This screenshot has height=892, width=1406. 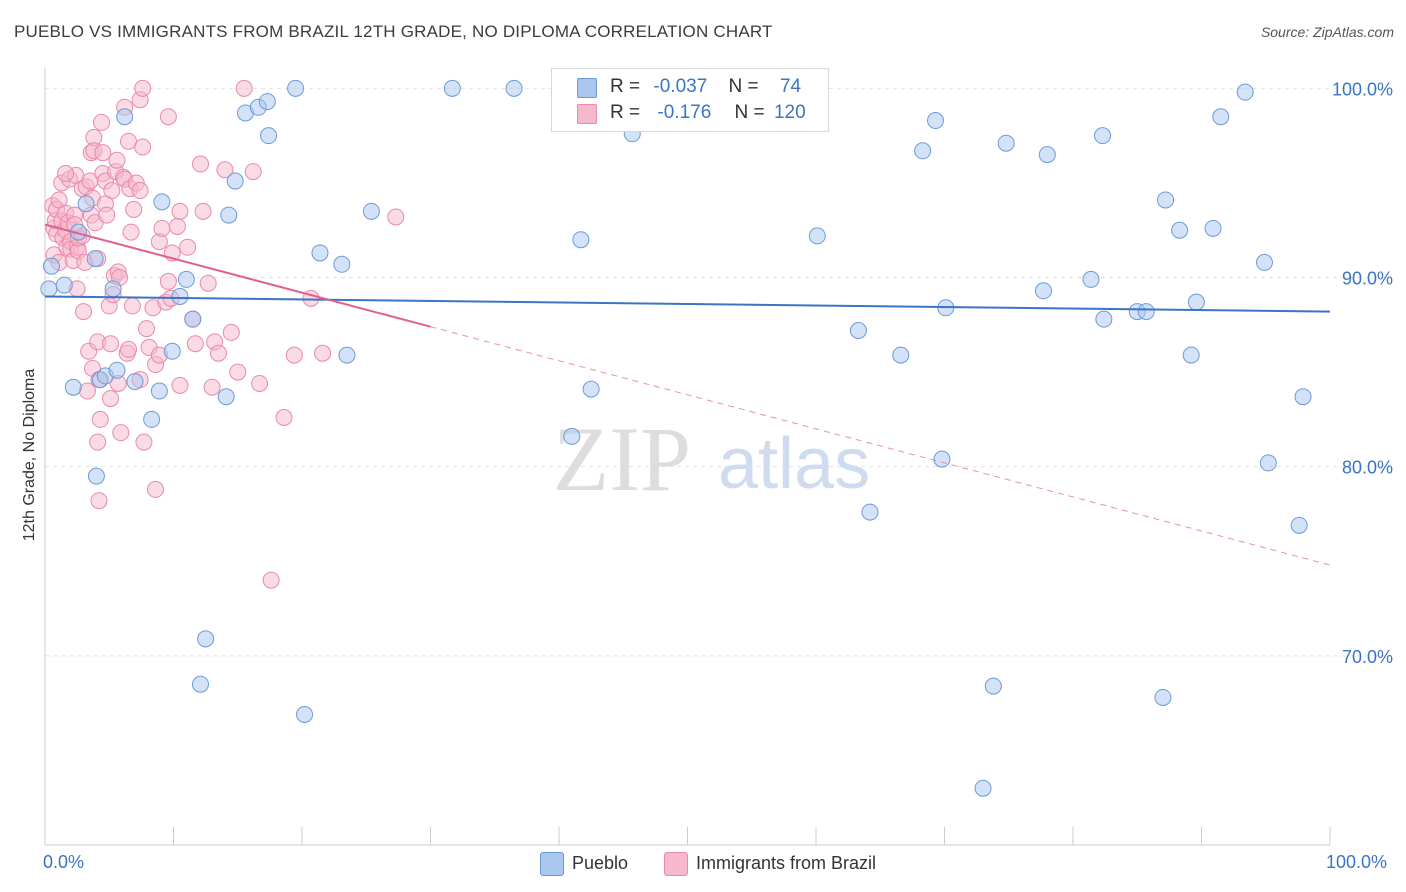 What do you see at coordinates (684, 112) in the screenshot?
I see `legend-brazil-r-value: -0.176` at bounding box center [684, 112].